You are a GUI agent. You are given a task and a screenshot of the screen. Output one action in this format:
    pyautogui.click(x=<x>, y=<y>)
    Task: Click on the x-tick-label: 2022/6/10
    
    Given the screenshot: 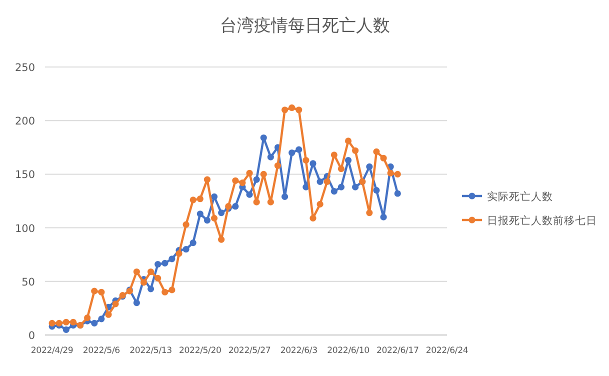 What is the action you would take?
    pyautogui.click(x=348, y=351)
    